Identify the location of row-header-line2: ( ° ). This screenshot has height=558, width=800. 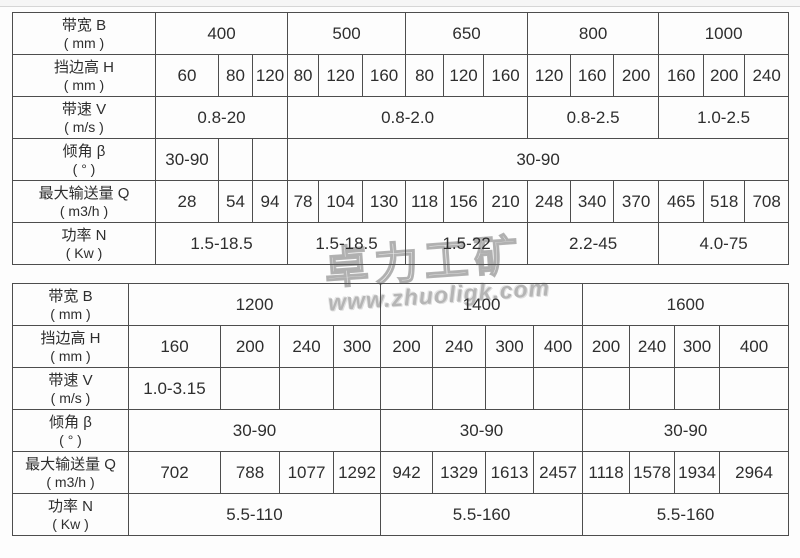
(70, 439).